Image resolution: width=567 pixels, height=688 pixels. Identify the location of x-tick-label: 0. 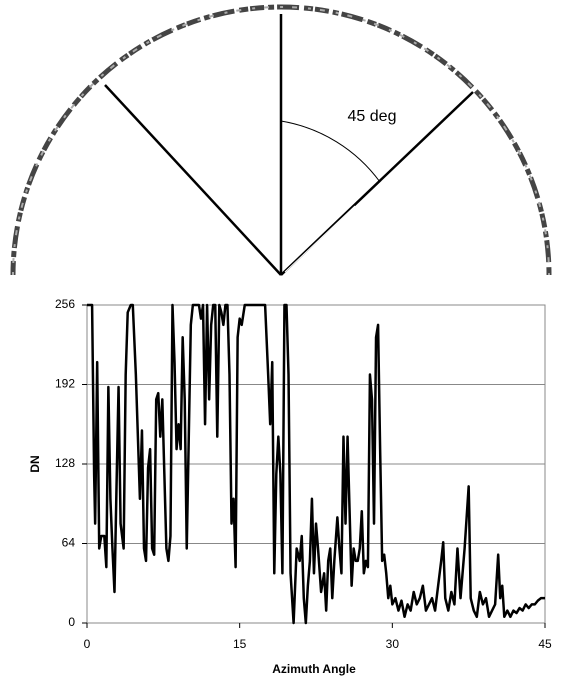
(87, 644).